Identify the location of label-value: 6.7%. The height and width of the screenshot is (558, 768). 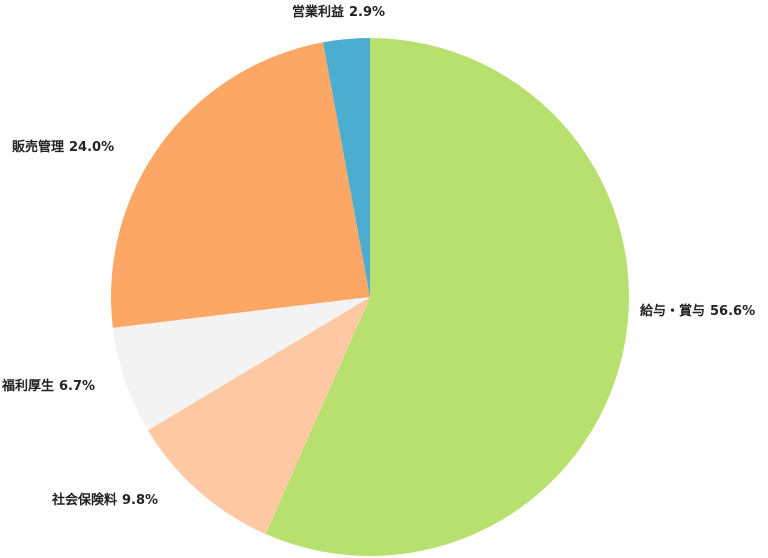
(77, 386).